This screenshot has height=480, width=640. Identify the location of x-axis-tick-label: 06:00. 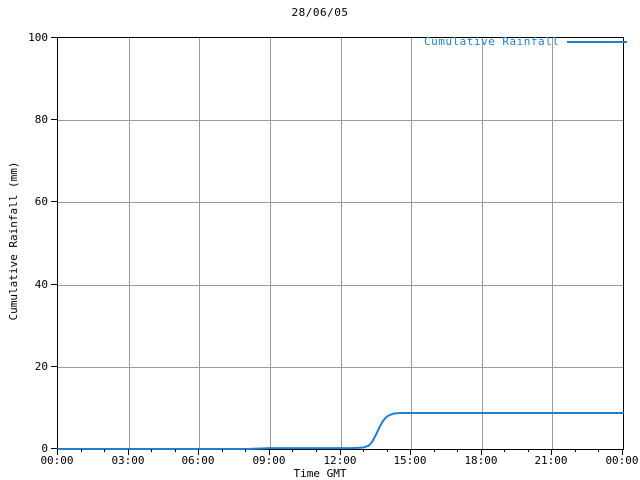
(198, 460).